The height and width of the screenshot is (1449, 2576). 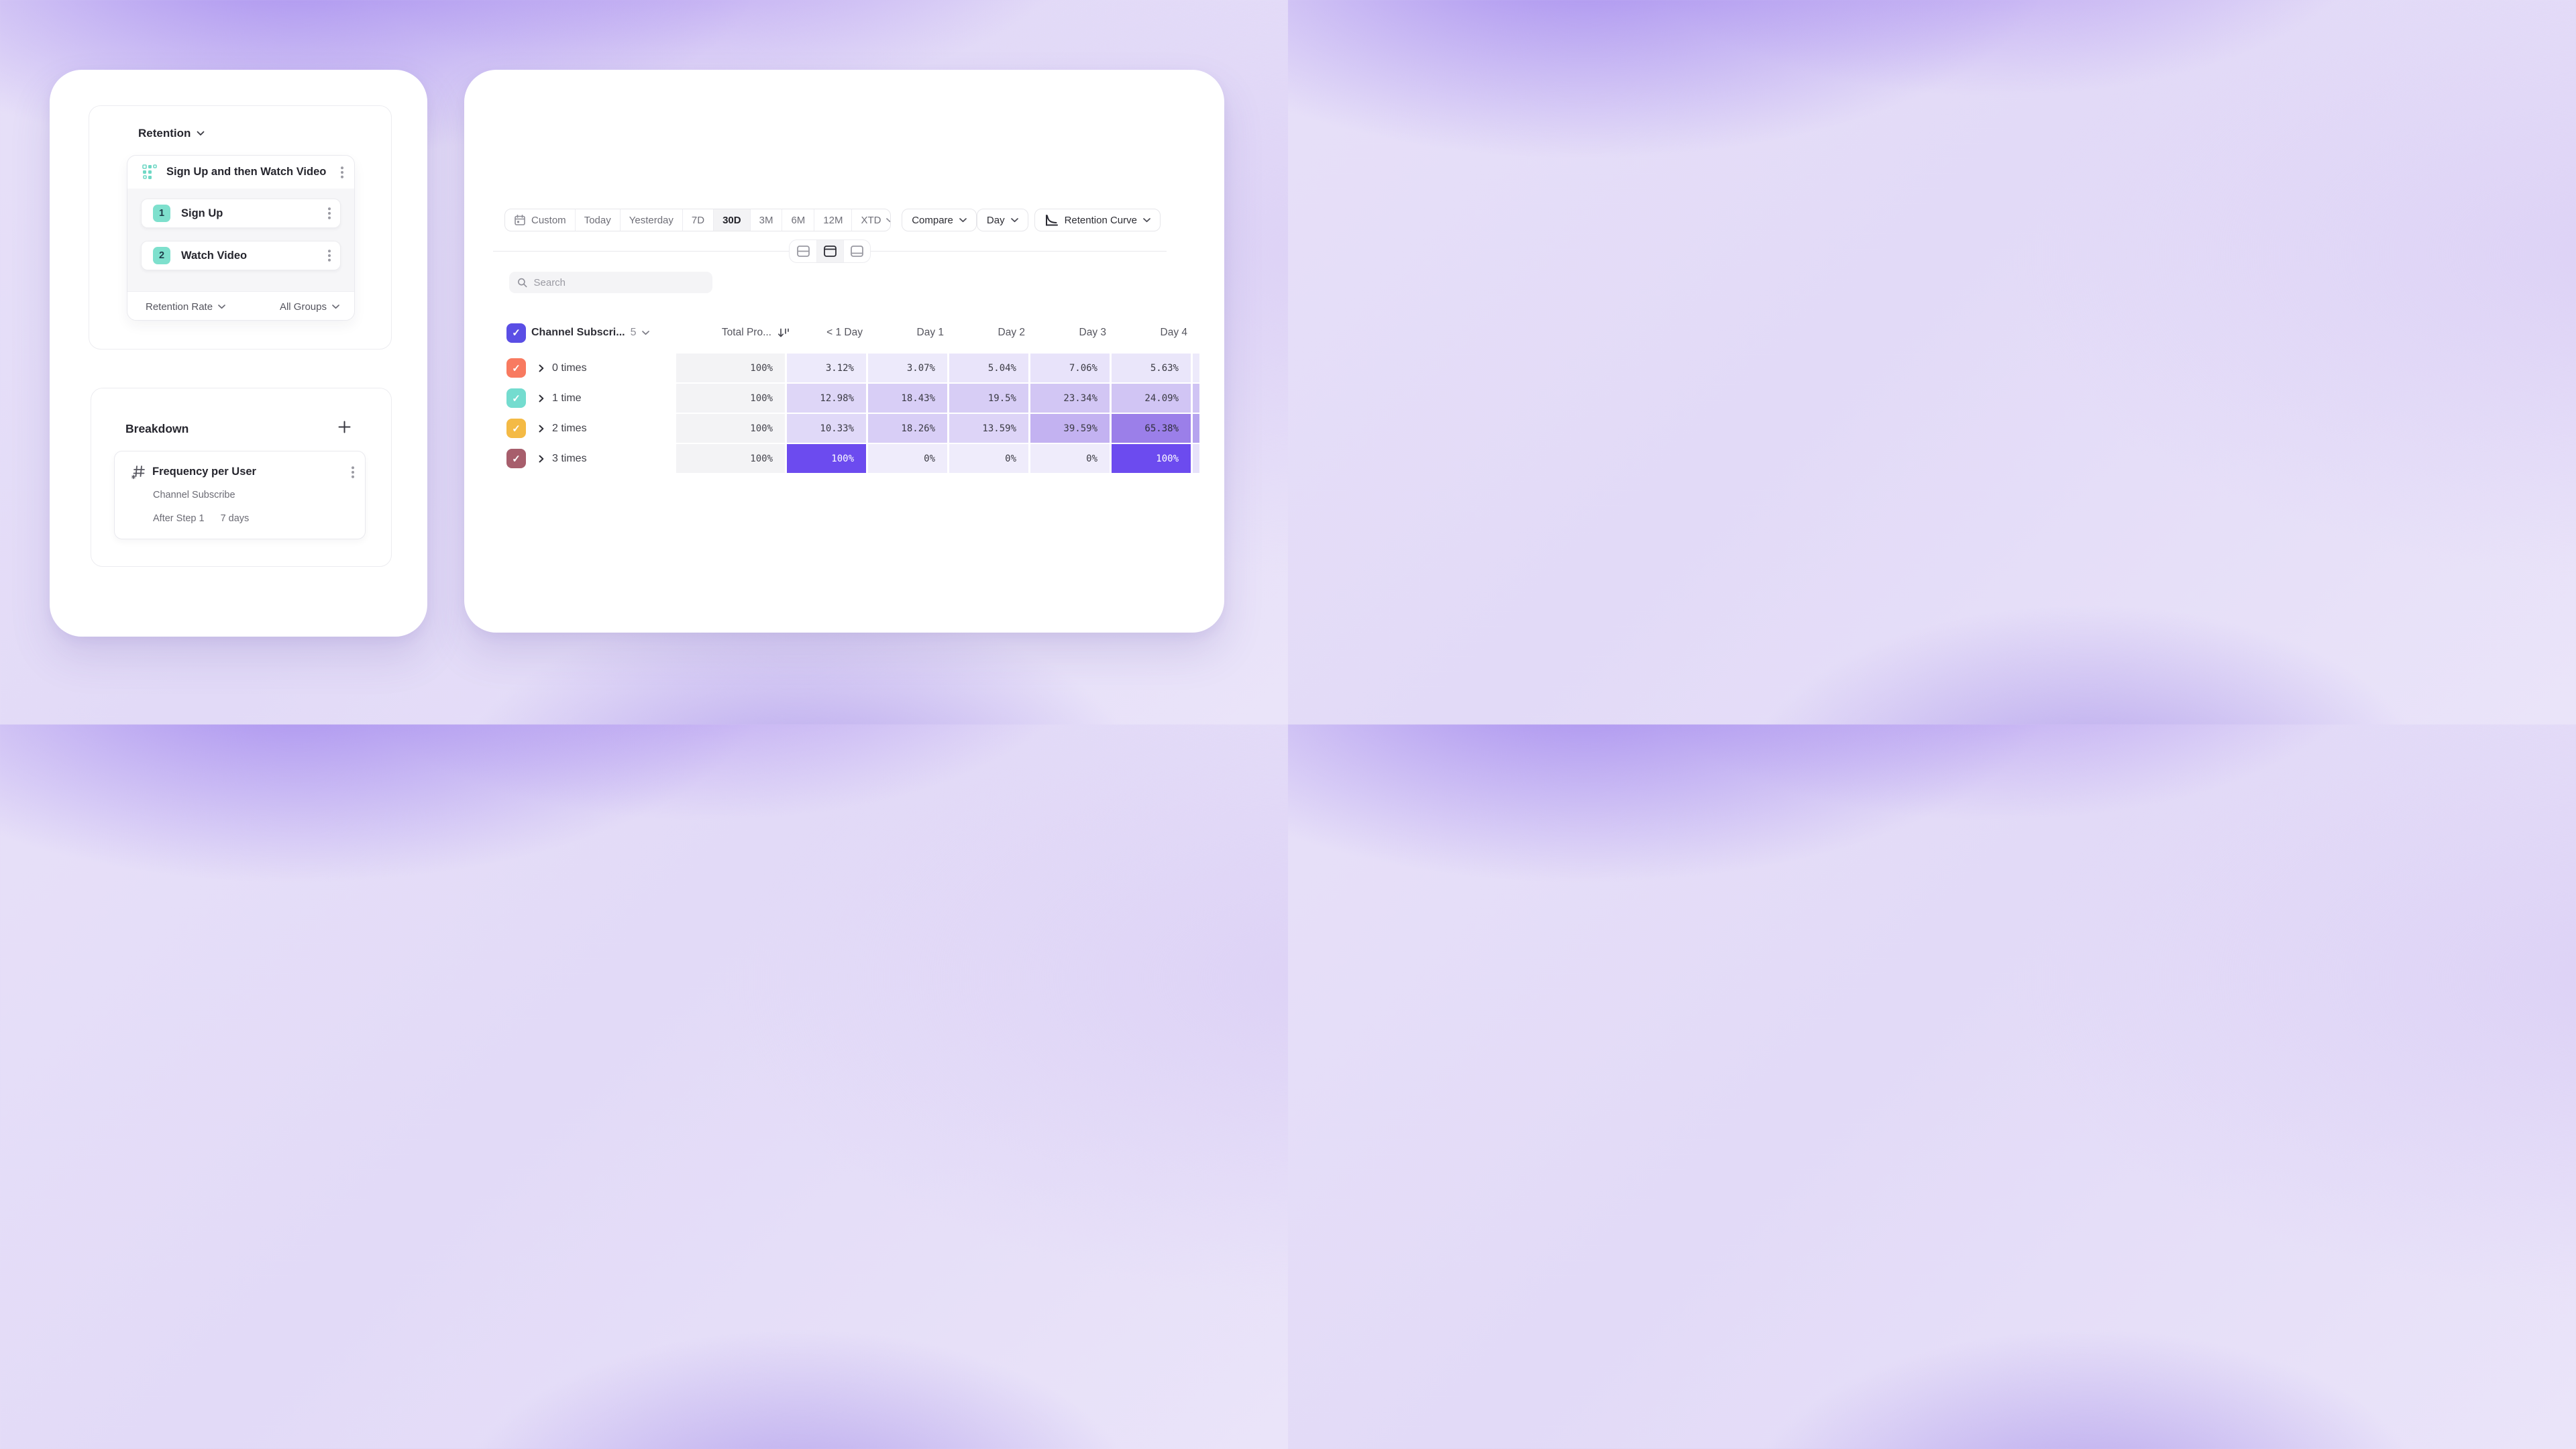 What do you see at coordinates (907, 398) in the screenshot?
I see `retention-cell: 18.43%` at bounding box center [907, 398].